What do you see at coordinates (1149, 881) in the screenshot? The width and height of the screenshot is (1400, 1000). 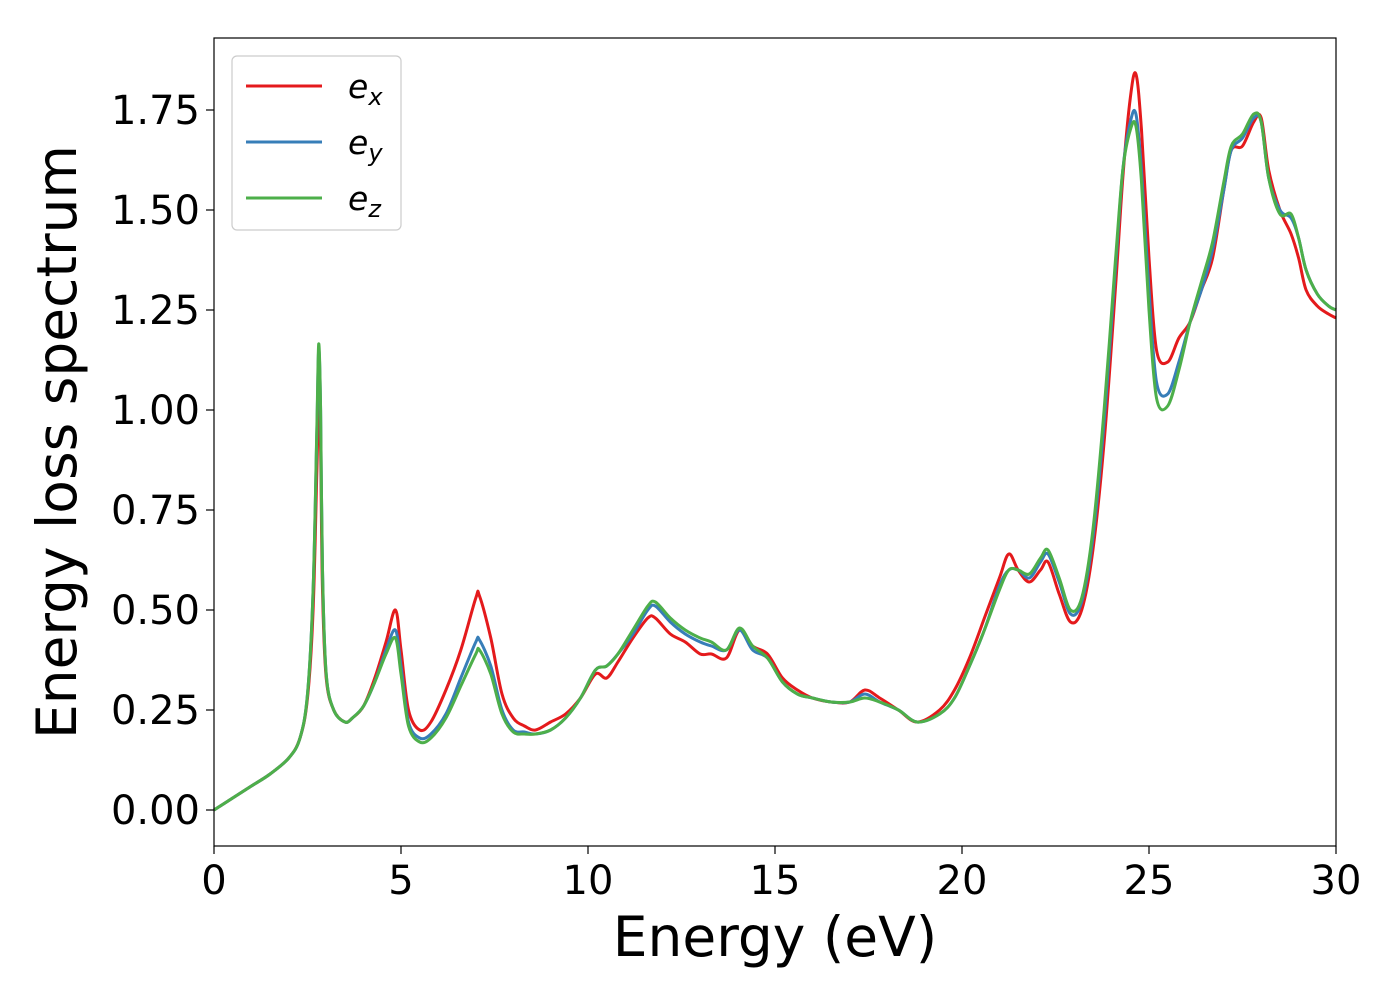 I see `x-tick-label: 25` at bounding box center [1149, 881].